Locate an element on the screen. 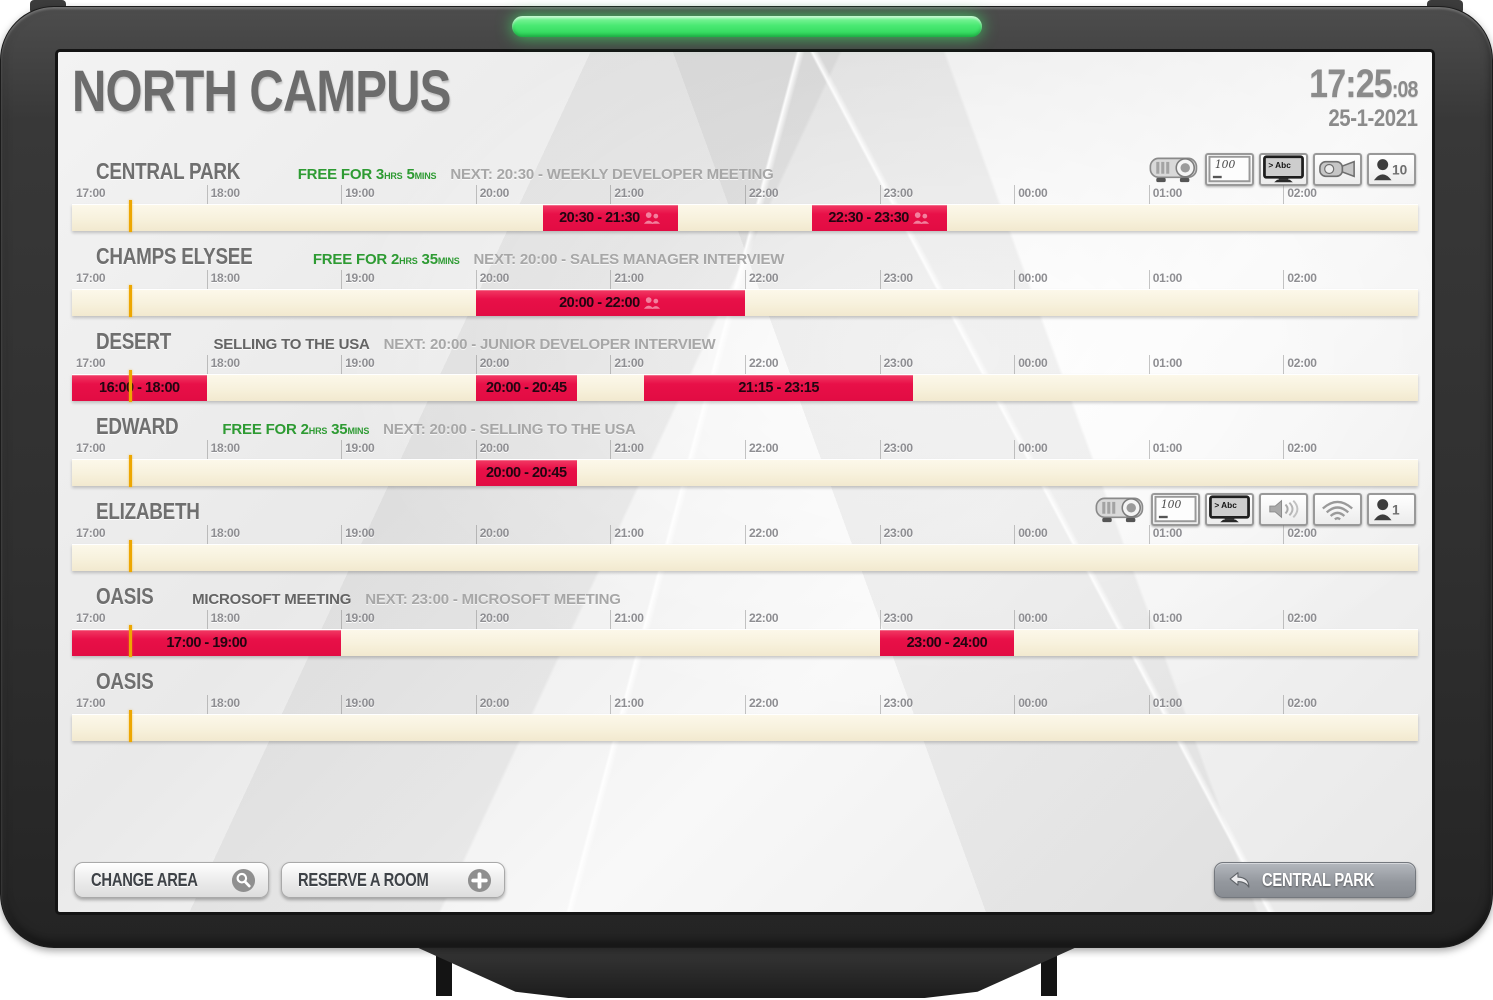 This screenshot has width=1493, height=1000. svg-text: 100 is located at coordinates (1171, 504).